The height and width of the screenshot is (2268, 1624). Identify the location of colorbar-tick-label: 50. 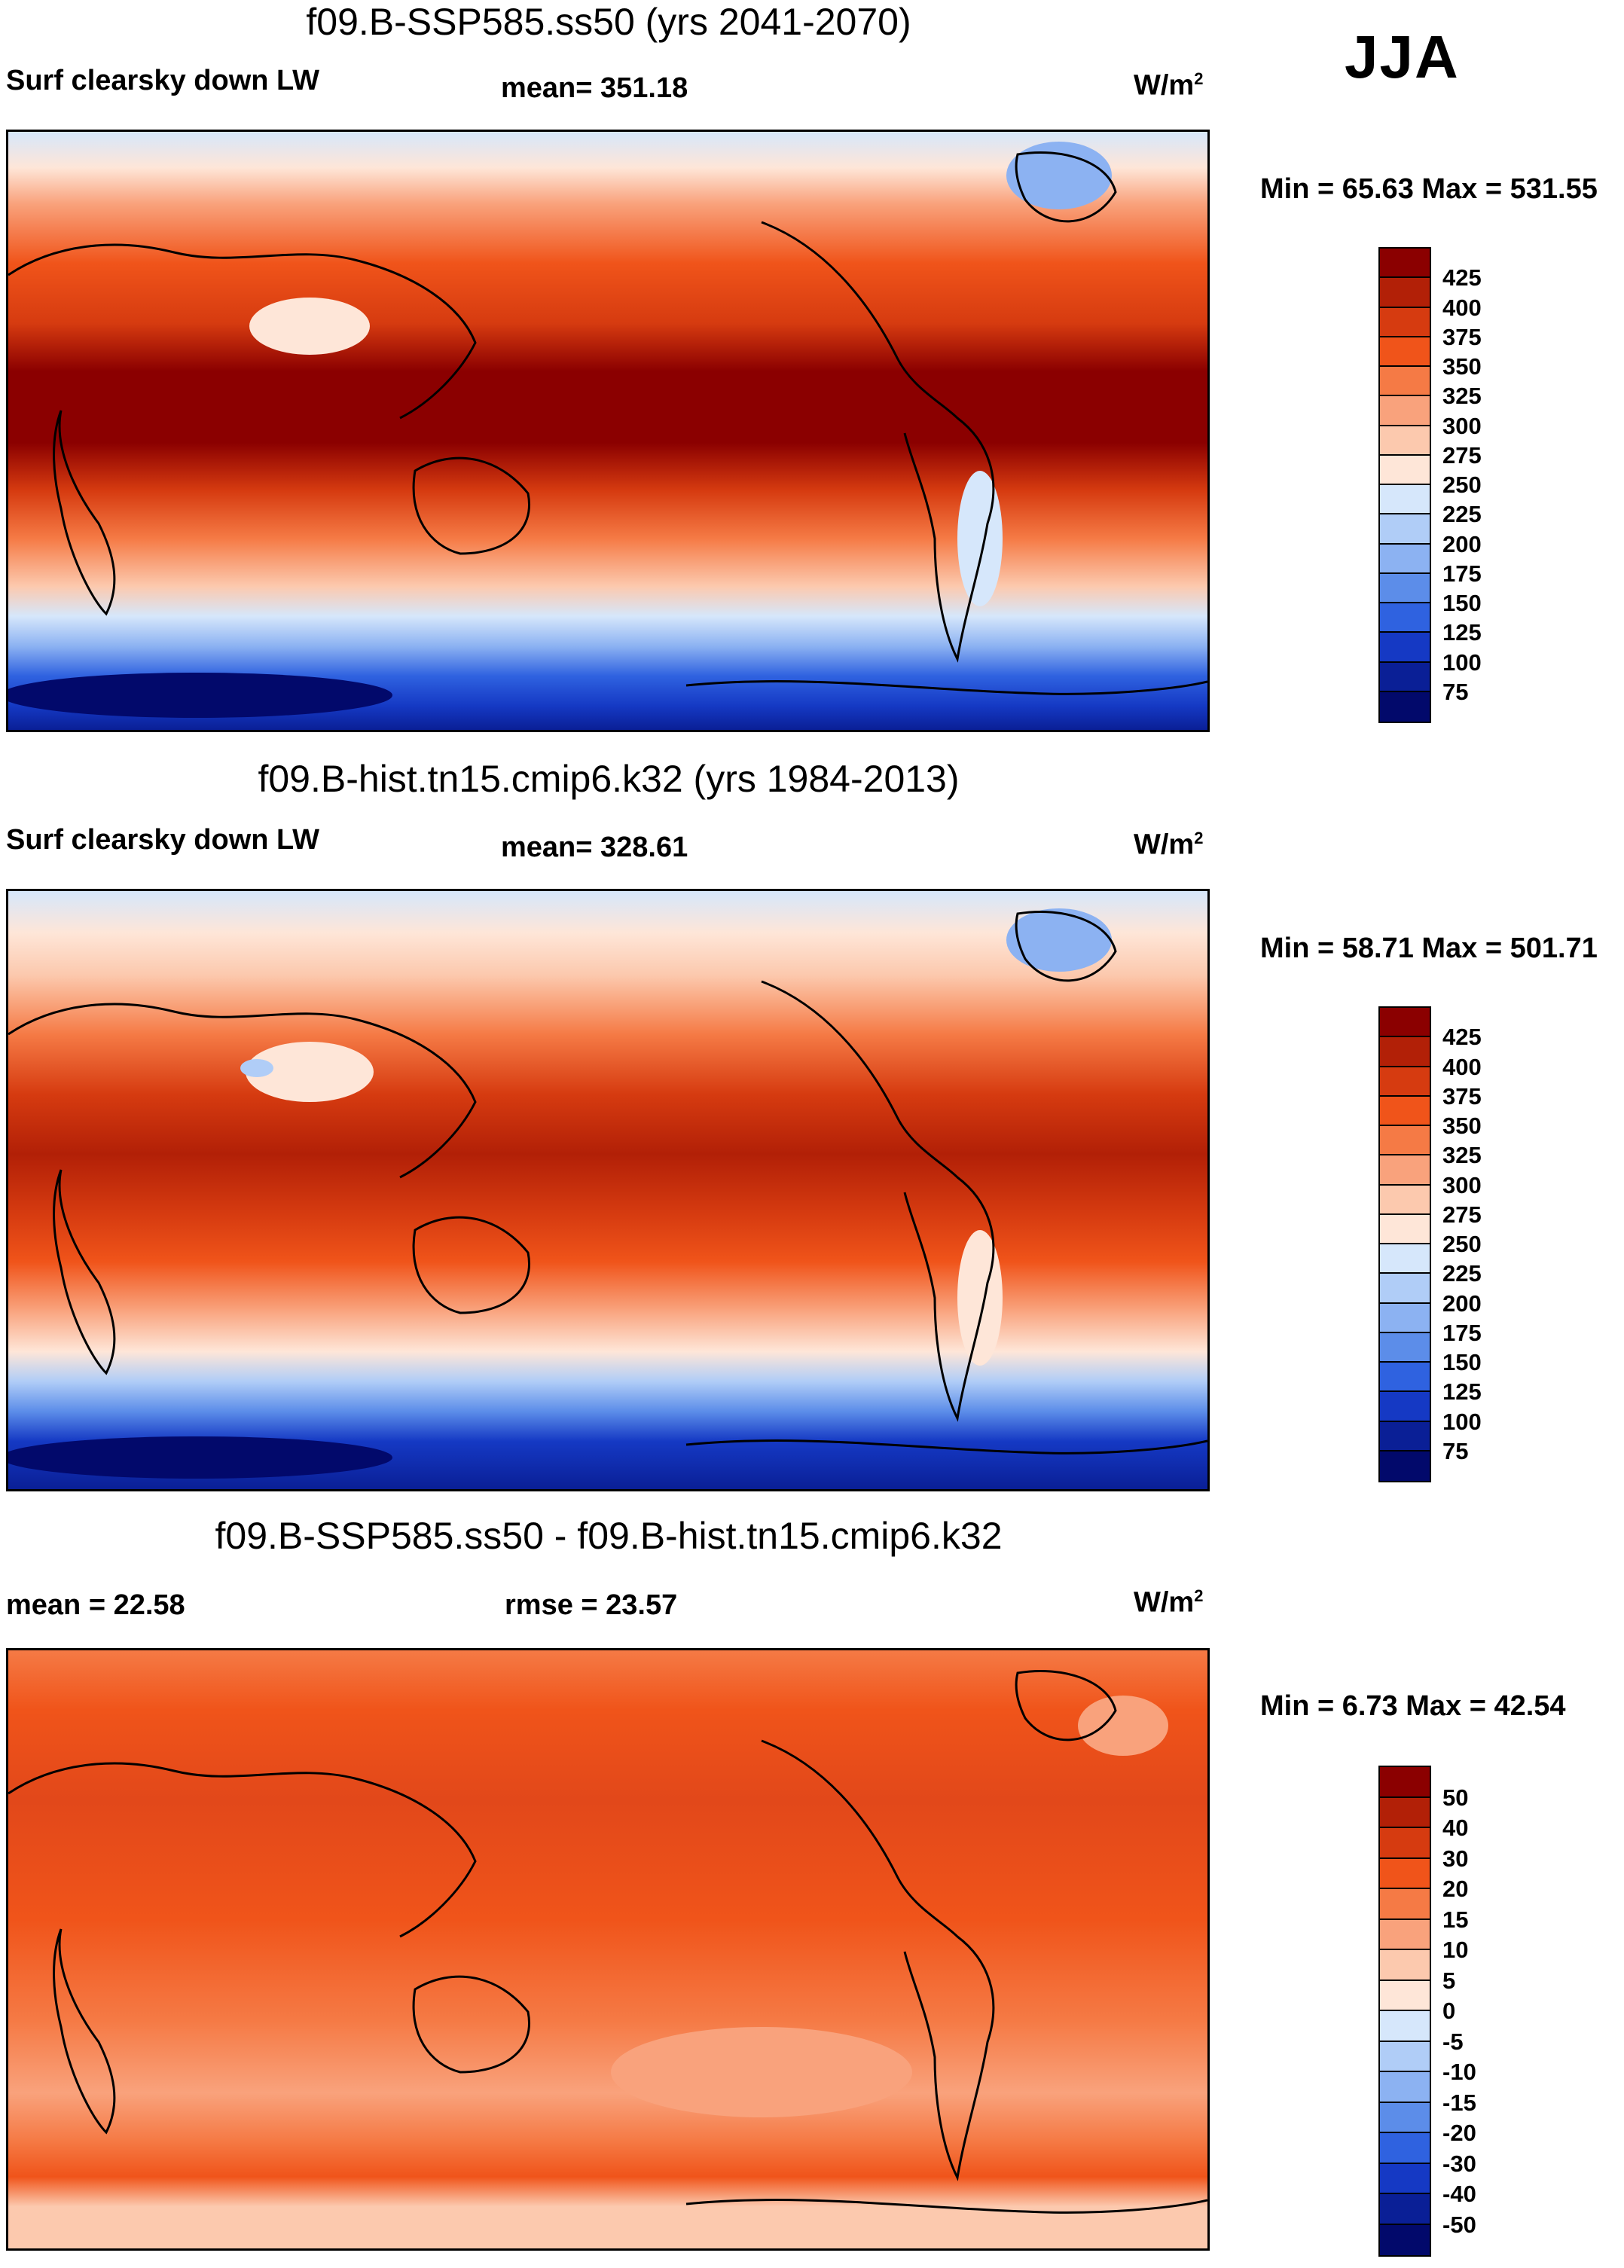
(1456, 1798).